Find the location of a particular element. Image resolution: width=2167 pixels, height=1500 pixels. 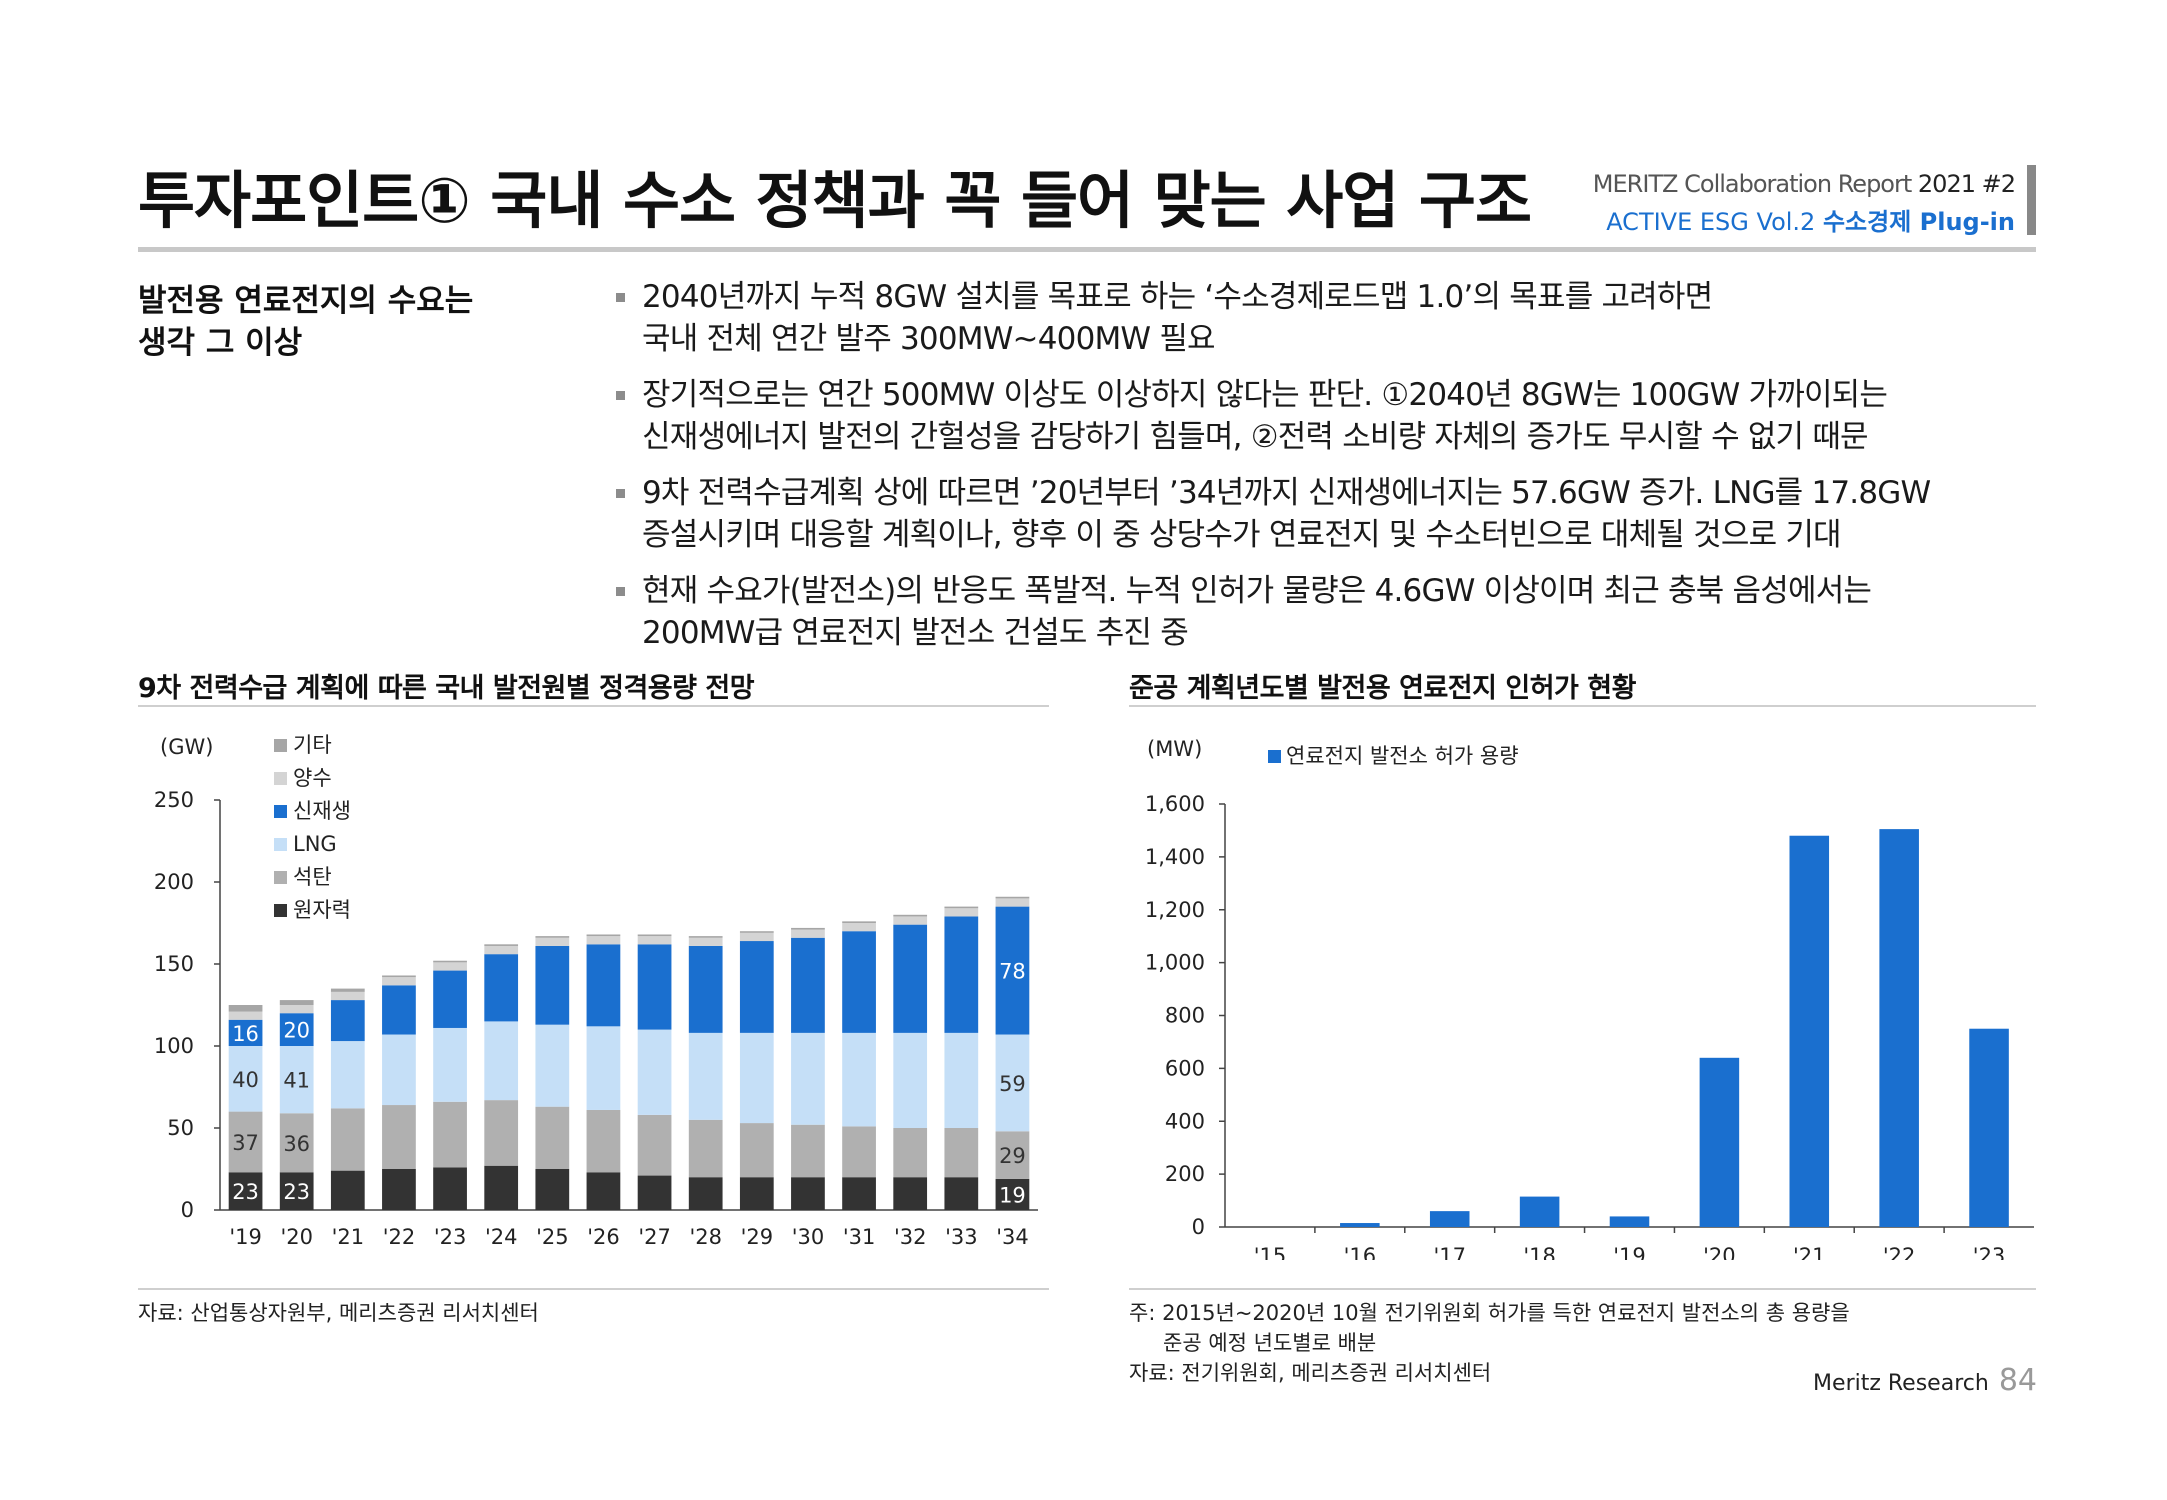

right-source-rule is located at coordinates (1582, 1289).